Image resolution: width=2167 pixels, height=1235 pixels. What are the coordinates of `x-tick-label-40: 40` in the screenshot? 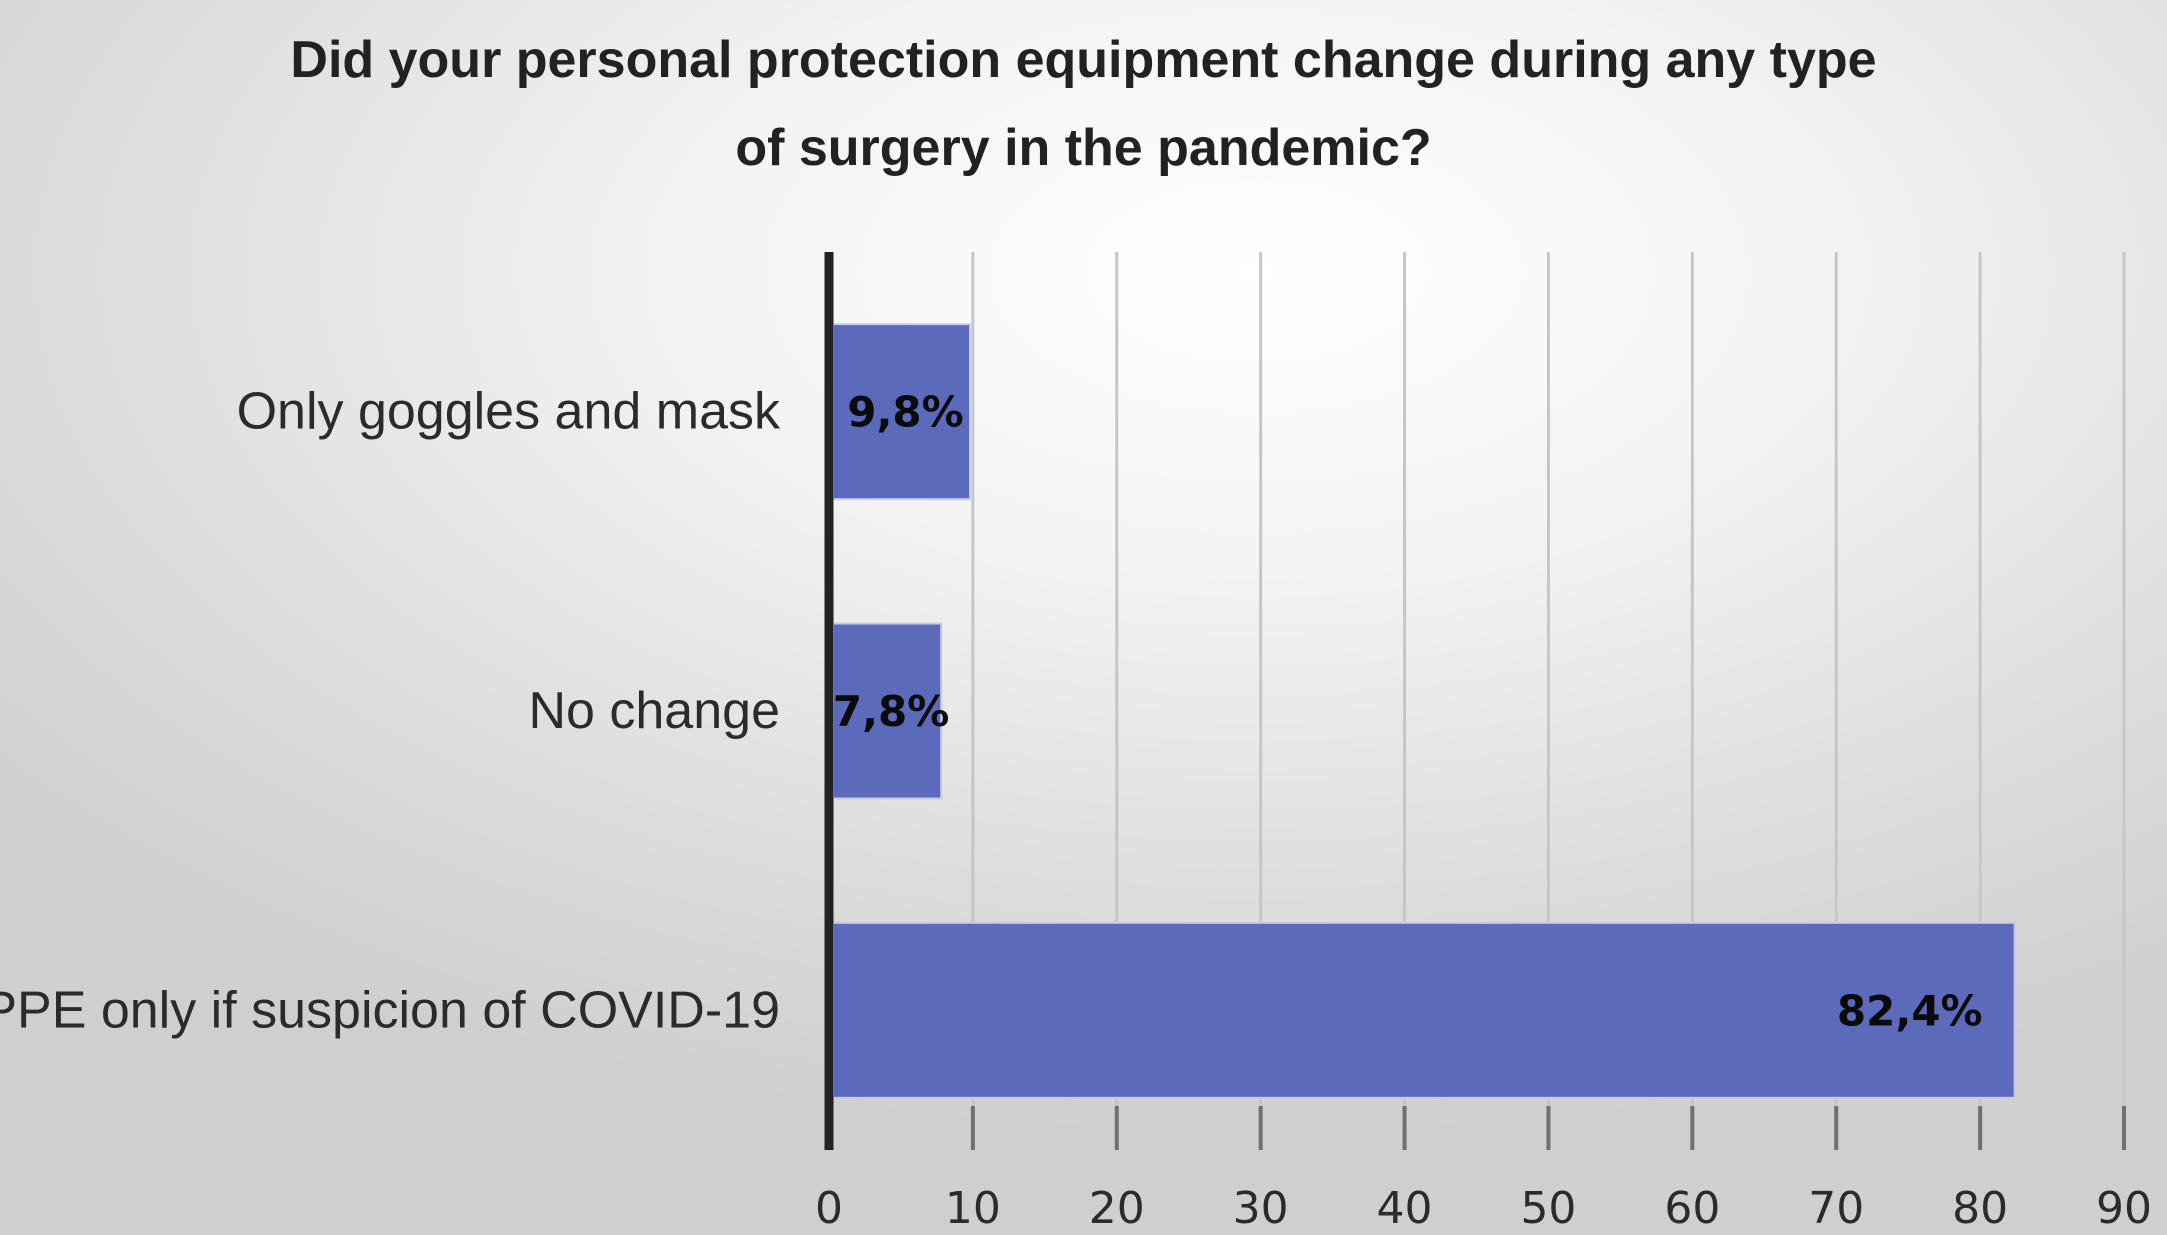 It's located at (1405, 1208).